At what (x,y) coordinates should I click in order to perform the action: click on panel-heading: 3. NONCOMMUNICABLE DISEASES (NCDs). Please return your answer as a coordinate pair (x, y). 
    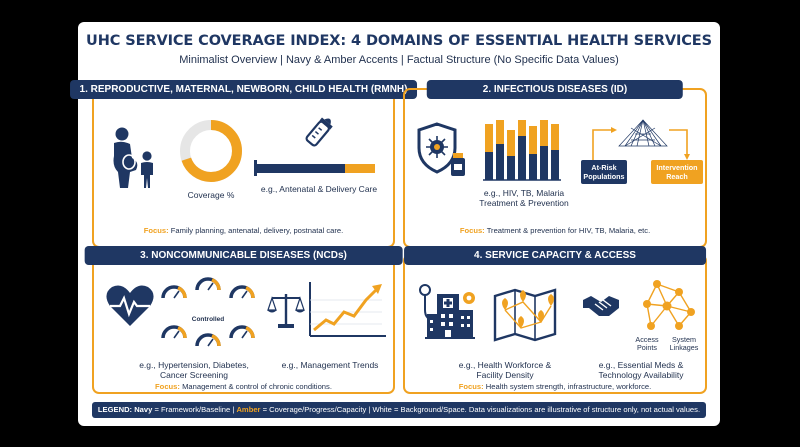
    Looking at the image, I should click on (243, 255).